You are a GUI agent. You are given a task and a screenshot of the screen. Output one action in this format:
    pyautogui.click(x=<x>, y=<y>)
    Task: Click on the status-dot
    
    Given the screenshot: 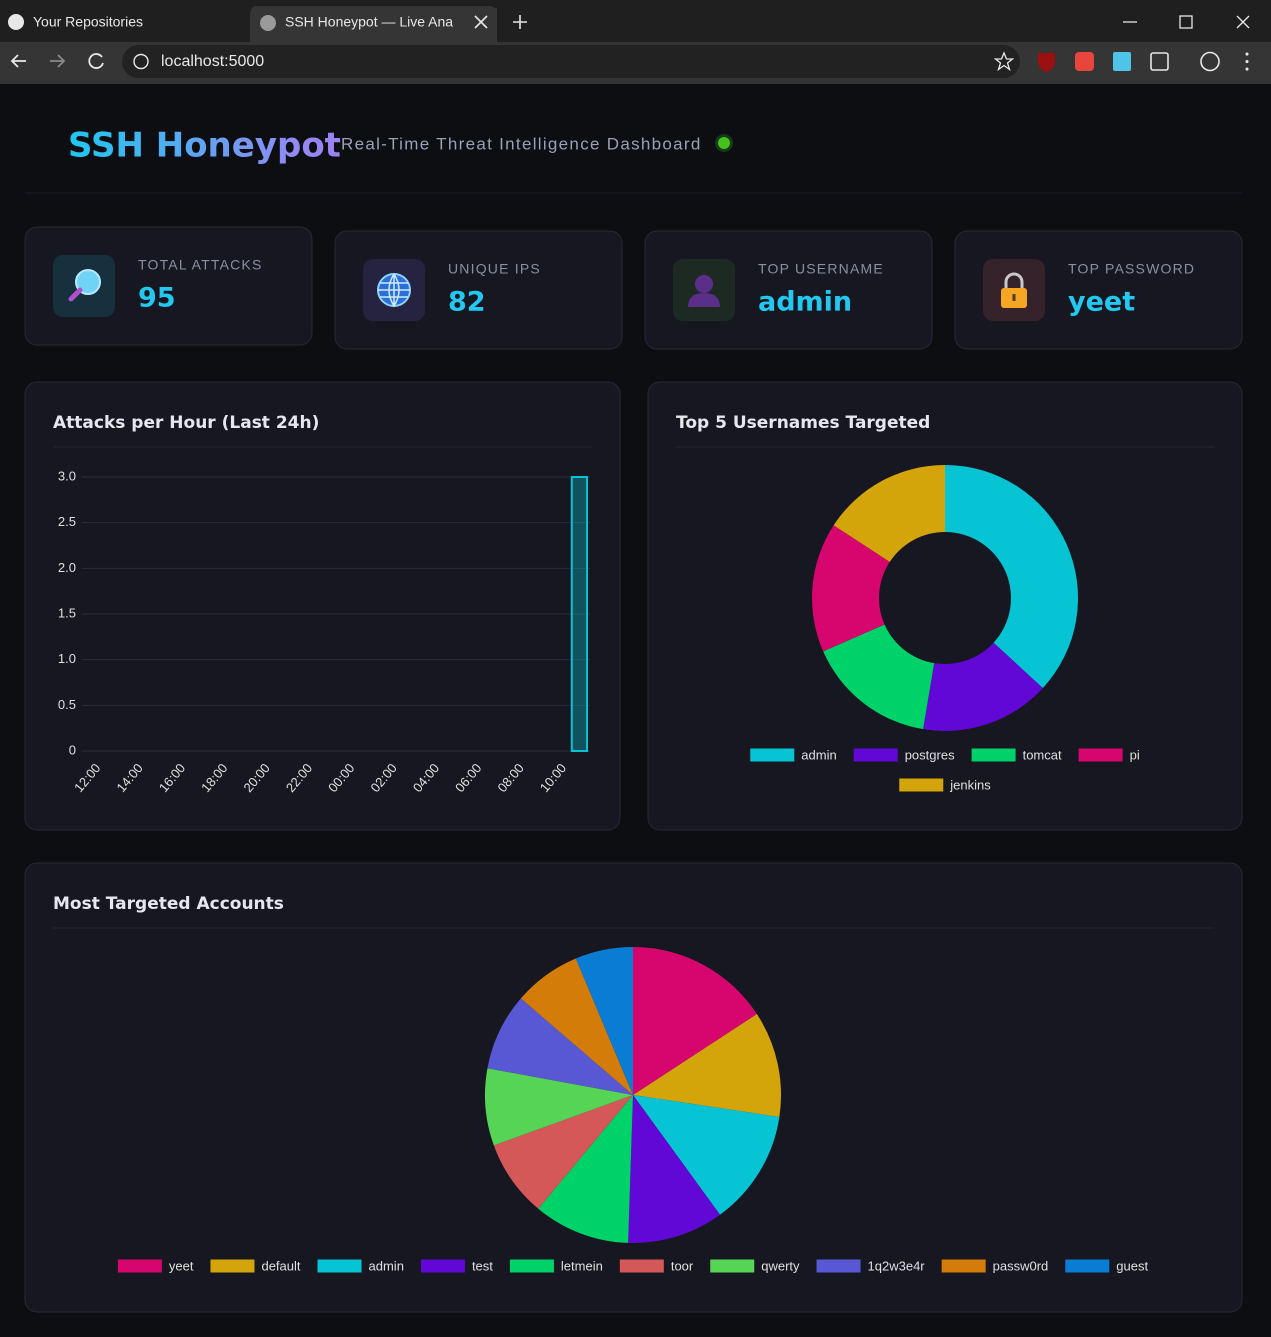 What is the action you would take?
    pyautogui.click(x=724, y=143)
    